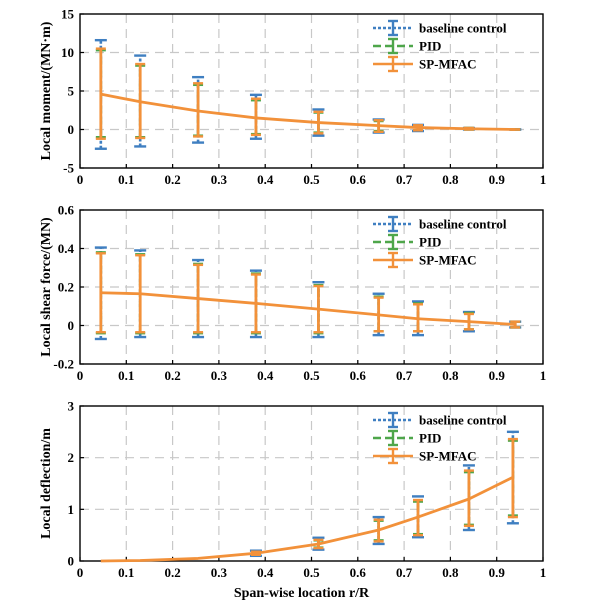 The image size is (600, 611). What do you see at coordinates (71, 509) in the screenshot?
I see `y-tick-label: 1` at bounding box center [71, 509].